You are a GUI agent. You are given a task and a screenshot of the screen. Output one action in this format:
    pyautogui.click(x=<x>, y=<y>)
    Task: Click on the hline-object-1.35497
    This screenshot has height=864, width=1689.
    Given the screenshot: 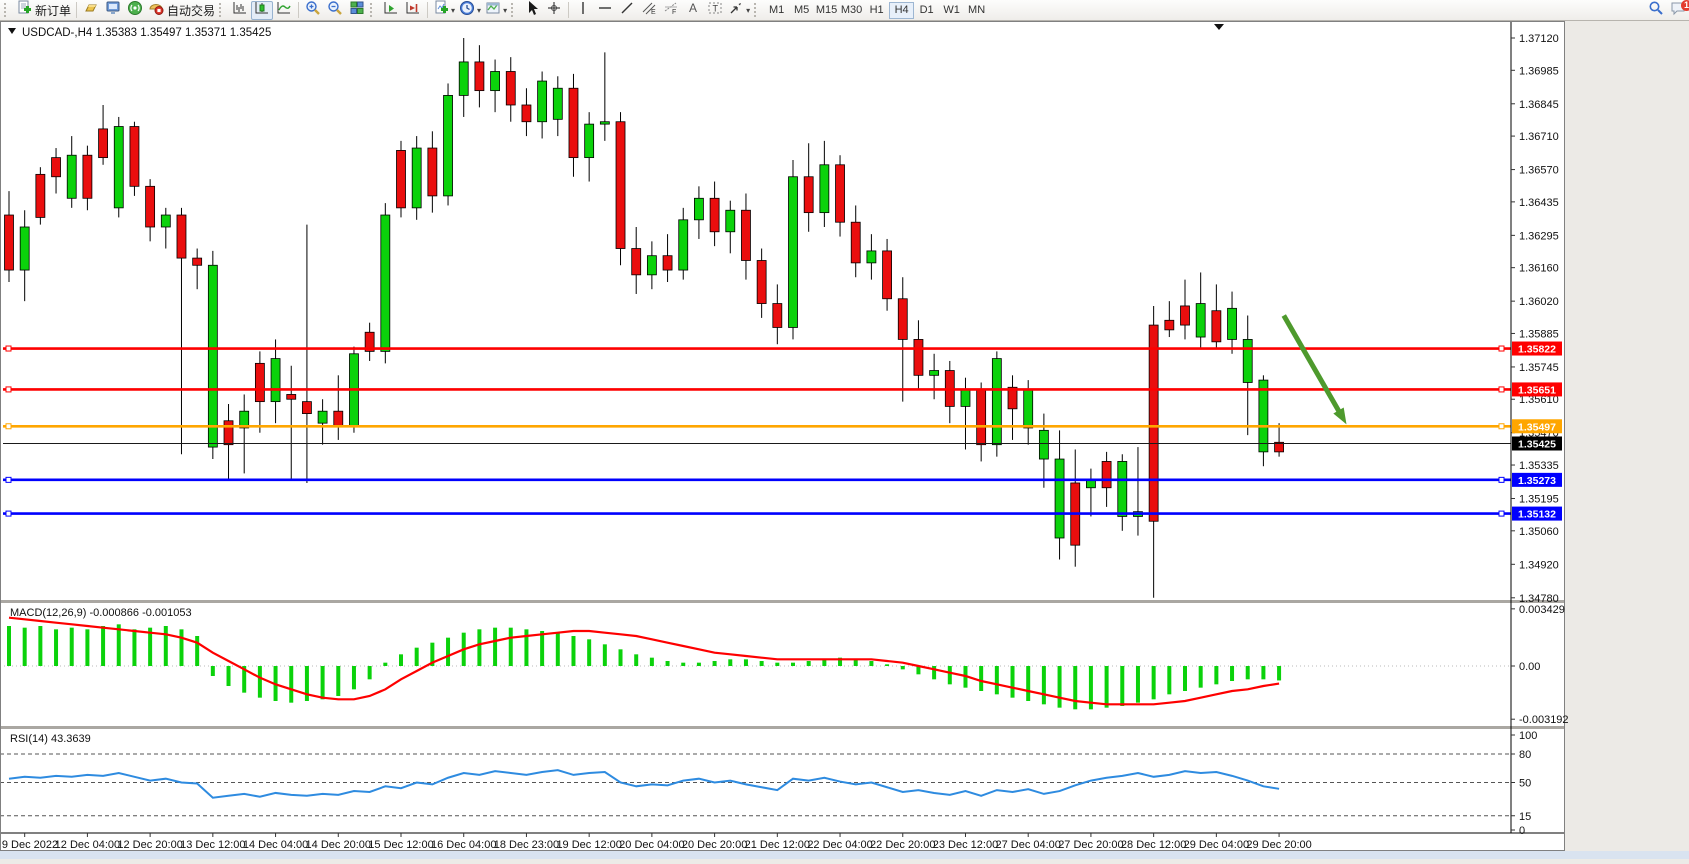 What is the action you would take?
    pyautogui.click(x=757, y=426)
    